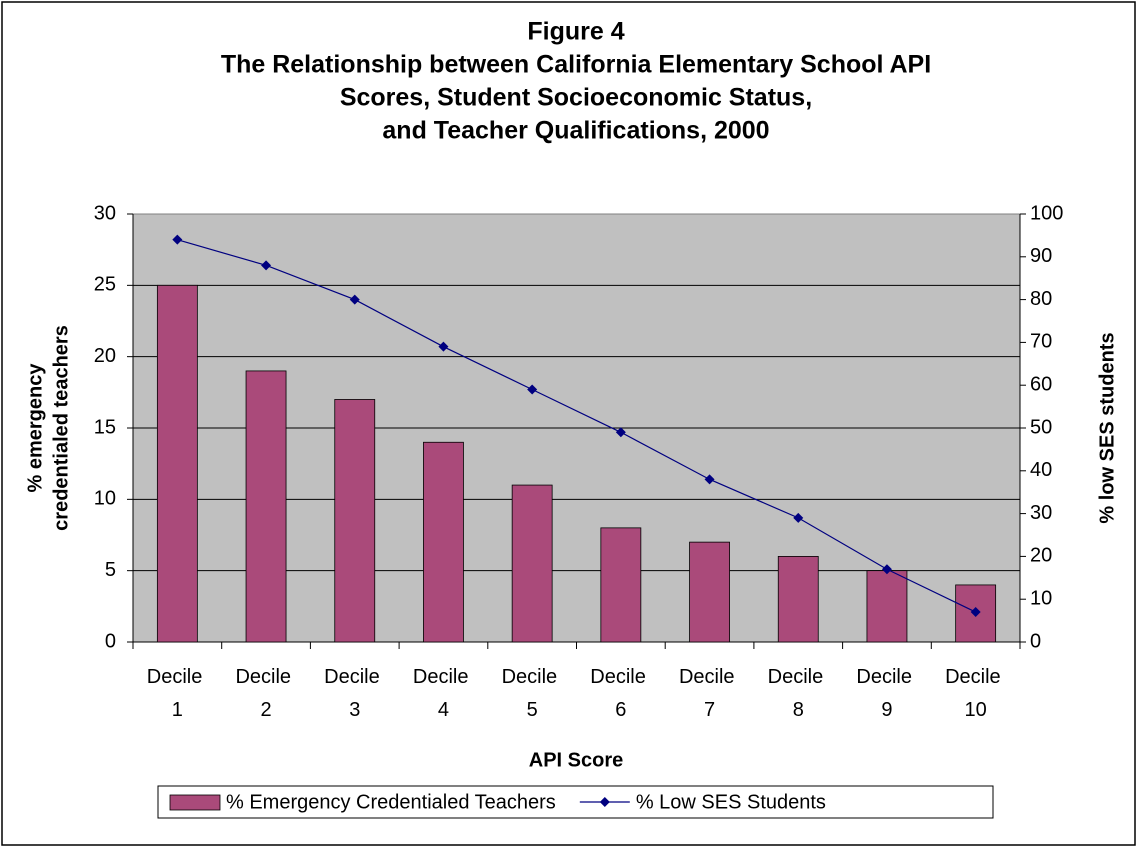  Describe the element at coordinates (110, 570) in the screenshot. I see `y-tick-label: 5` at that location.